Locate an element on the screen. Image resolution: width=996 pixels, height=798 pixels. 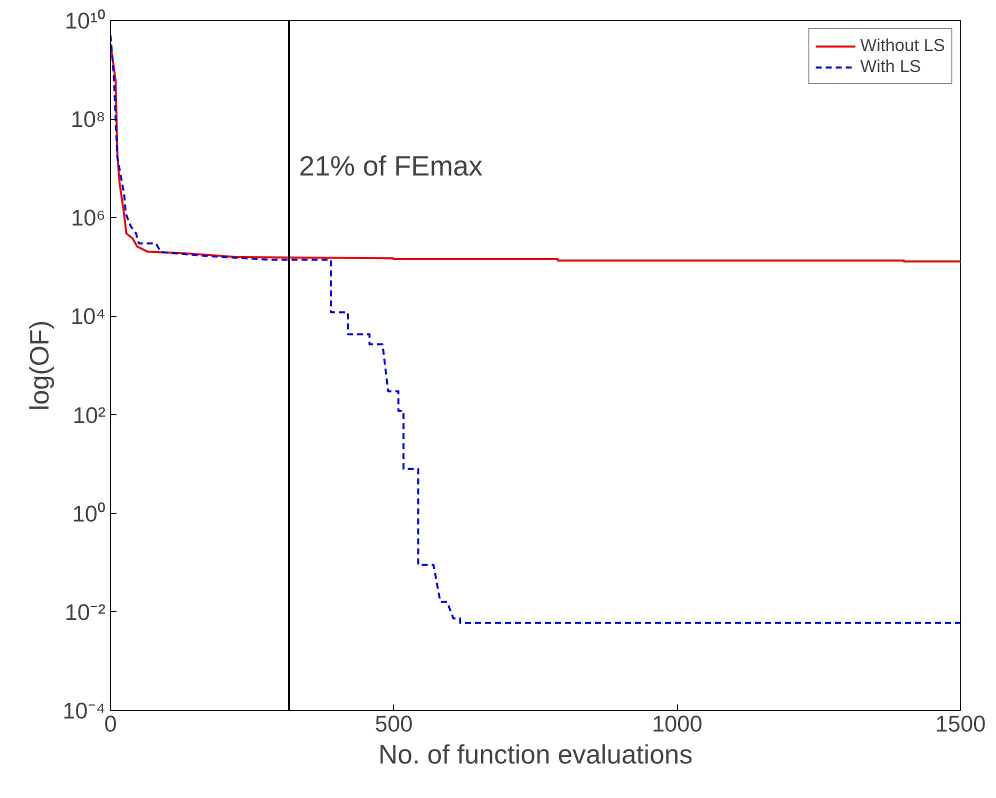
y-axis-title: log(OF) is located at coordinates (39, 365).